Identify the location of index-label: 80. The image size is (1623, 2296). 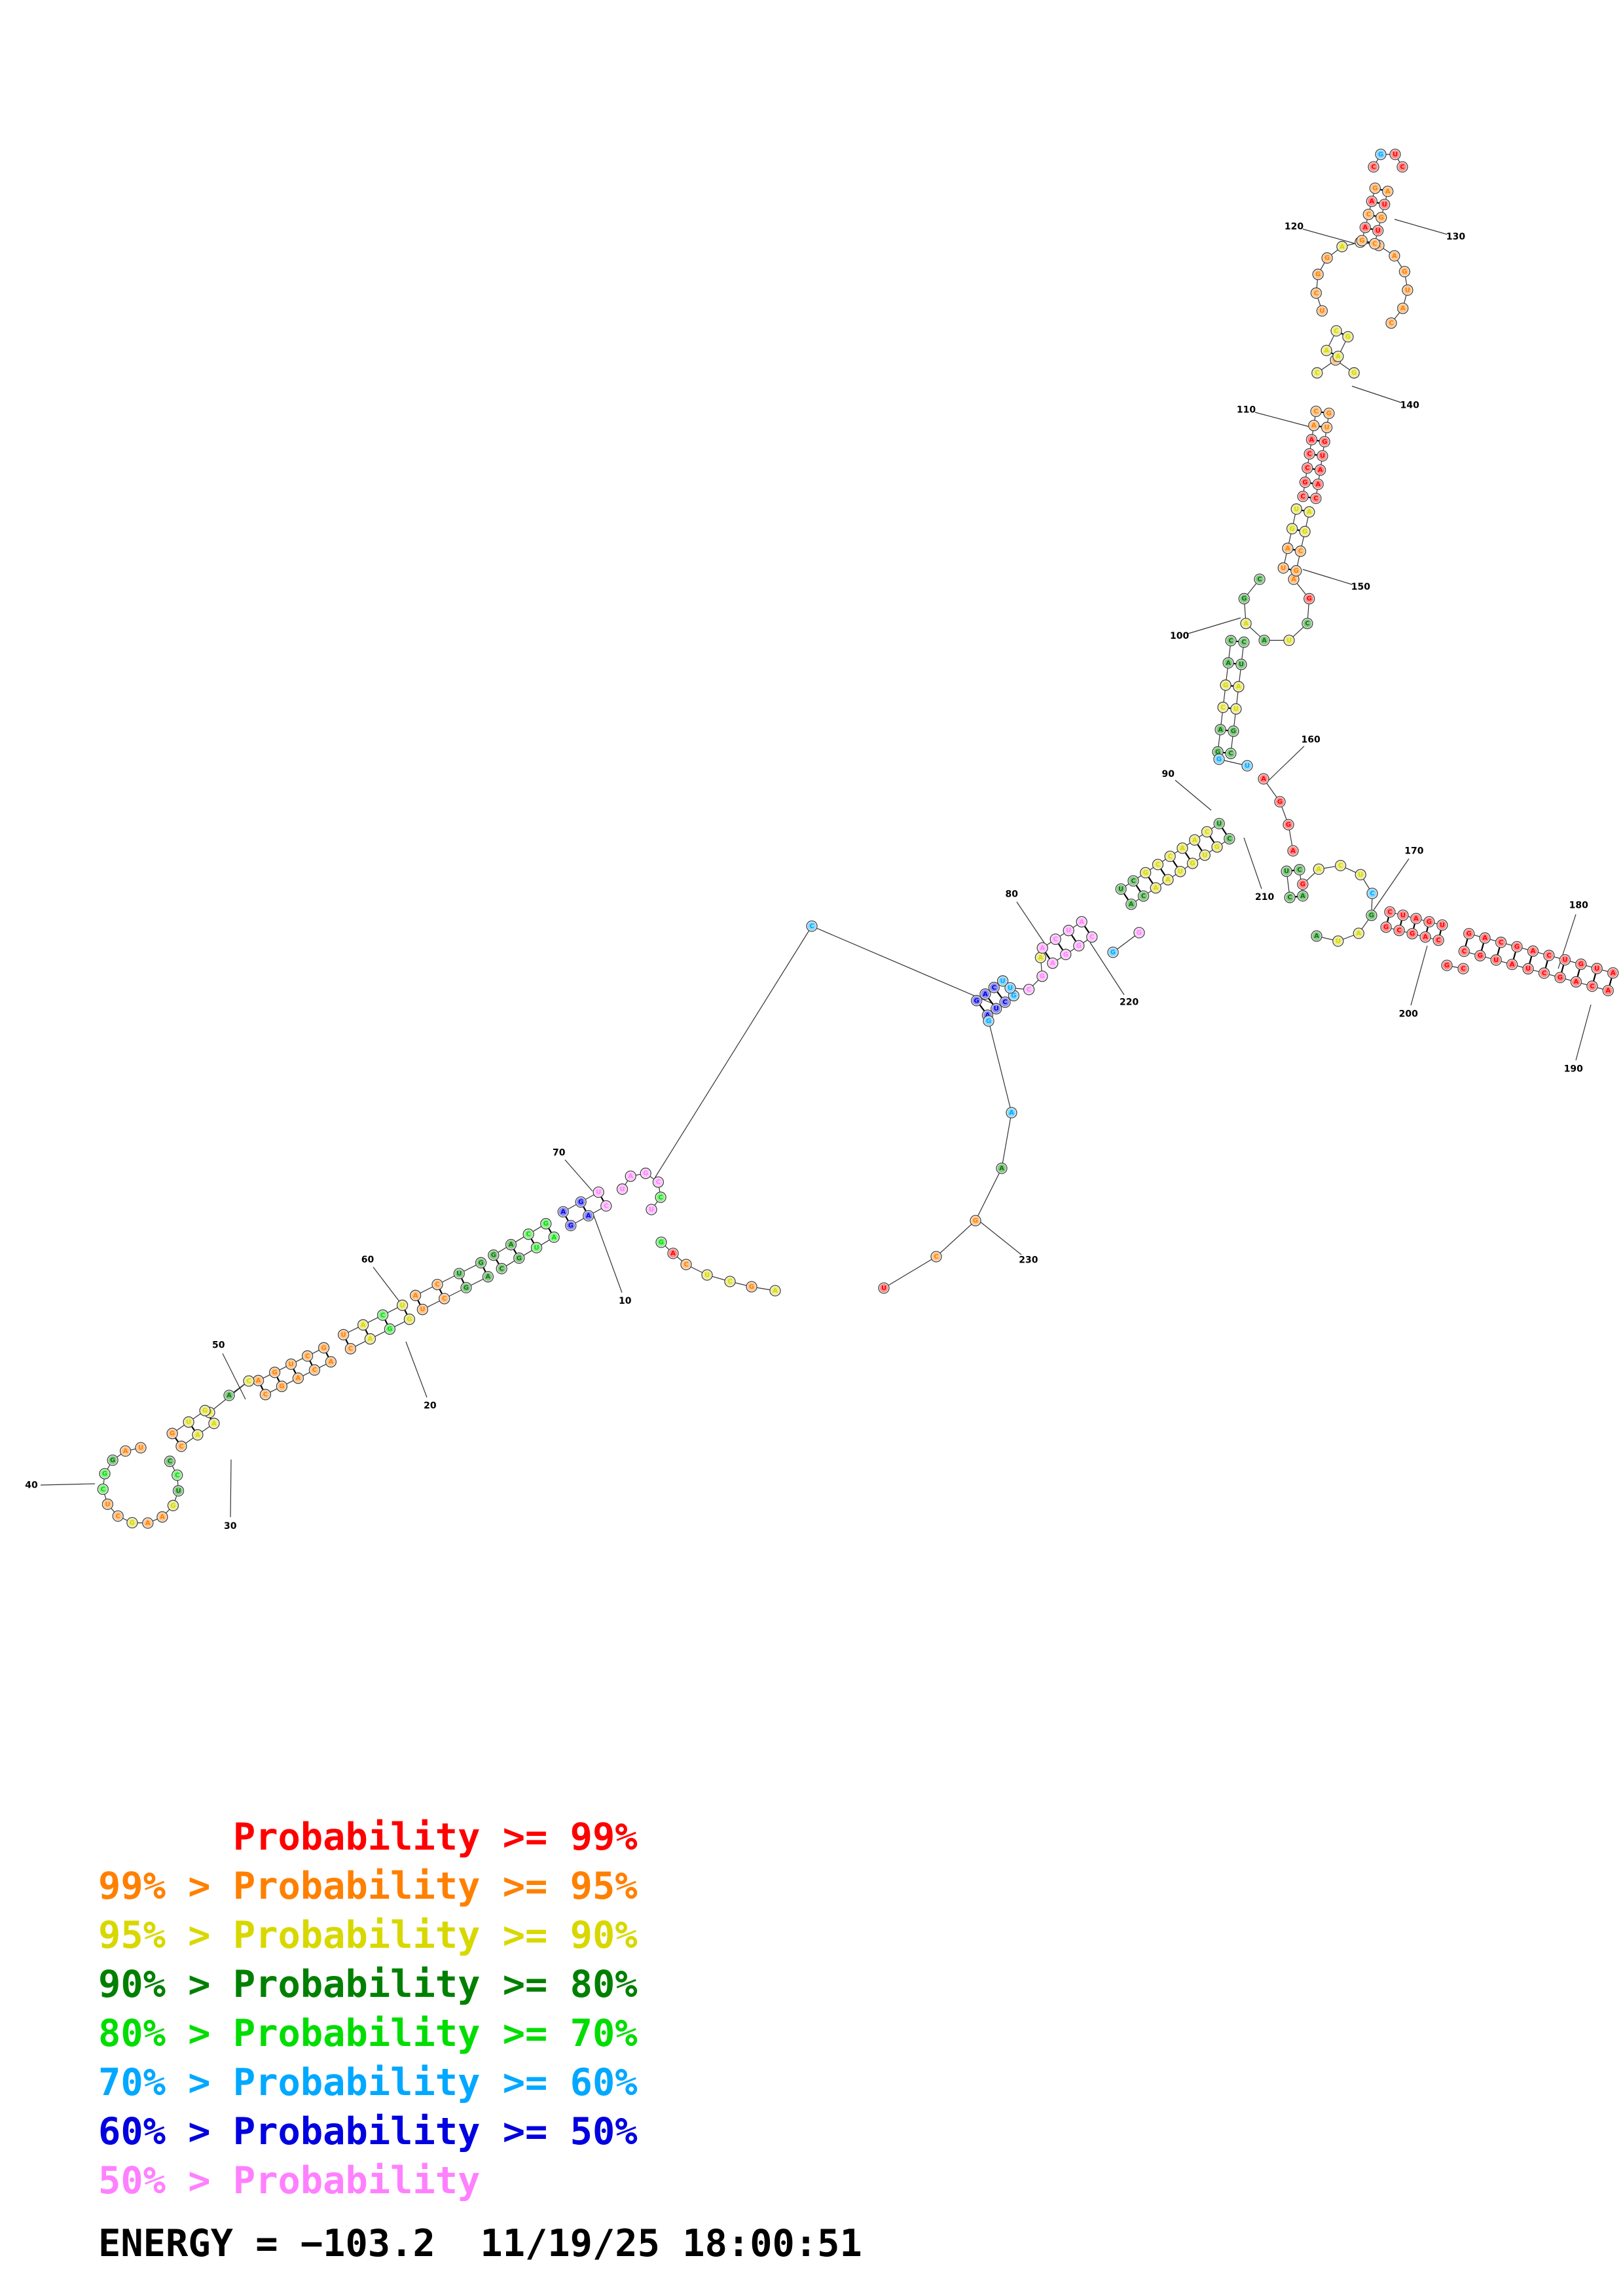
(1011, 894).